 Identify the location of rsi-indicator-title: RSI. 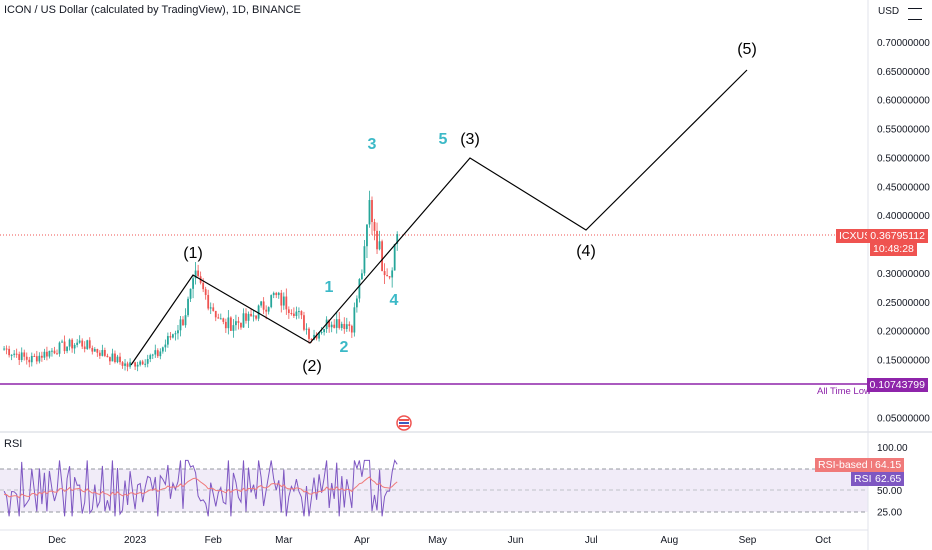
(13, 444).